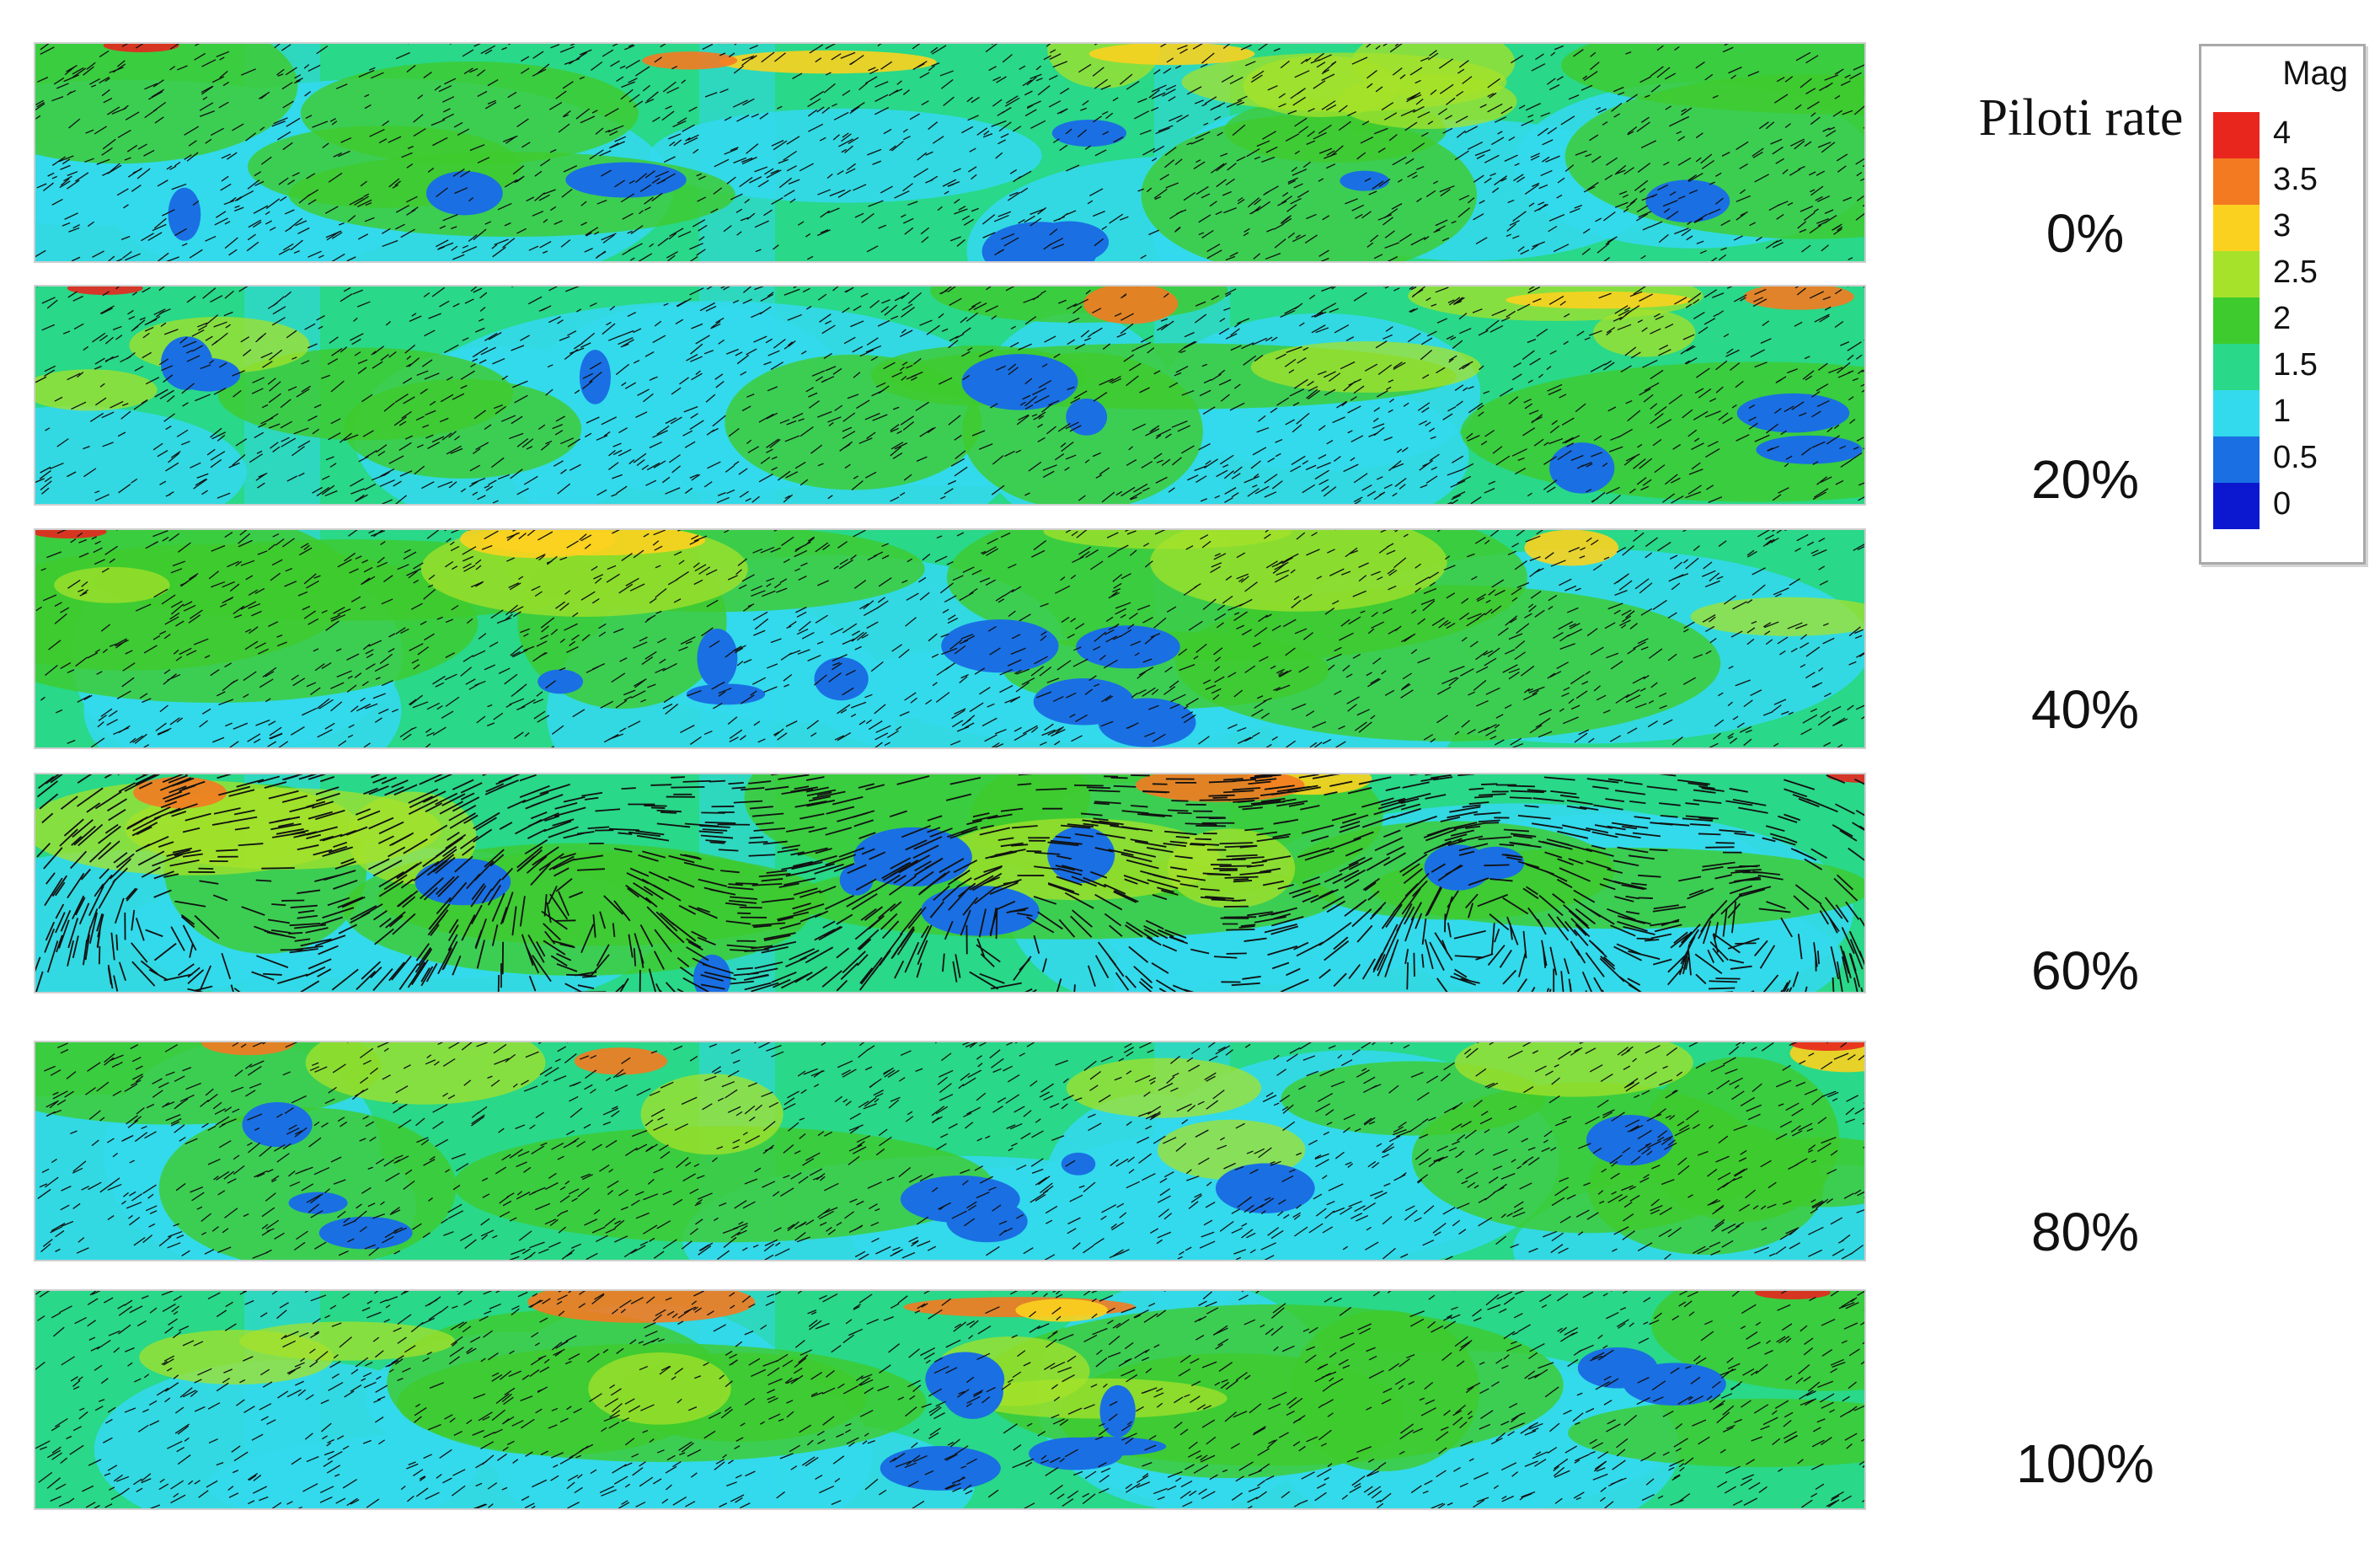 This screenshot has width=2380, height=1553. I want to click on legend-tick-2-5: 2.5, so click(2295, 272).